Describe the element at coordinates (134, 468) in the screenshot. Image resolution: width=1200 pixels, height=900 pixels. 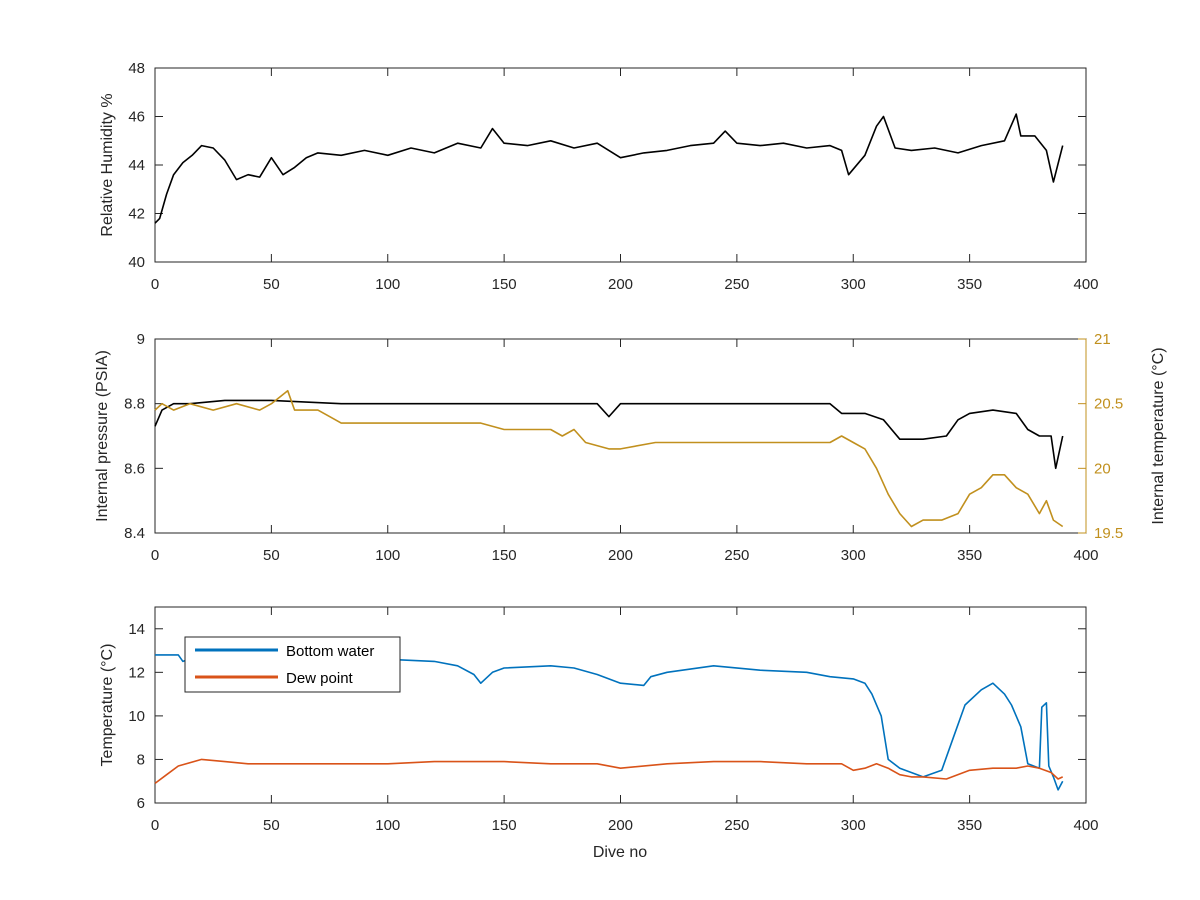
I see `pressure-y-tick-label: 8.6` at that location.